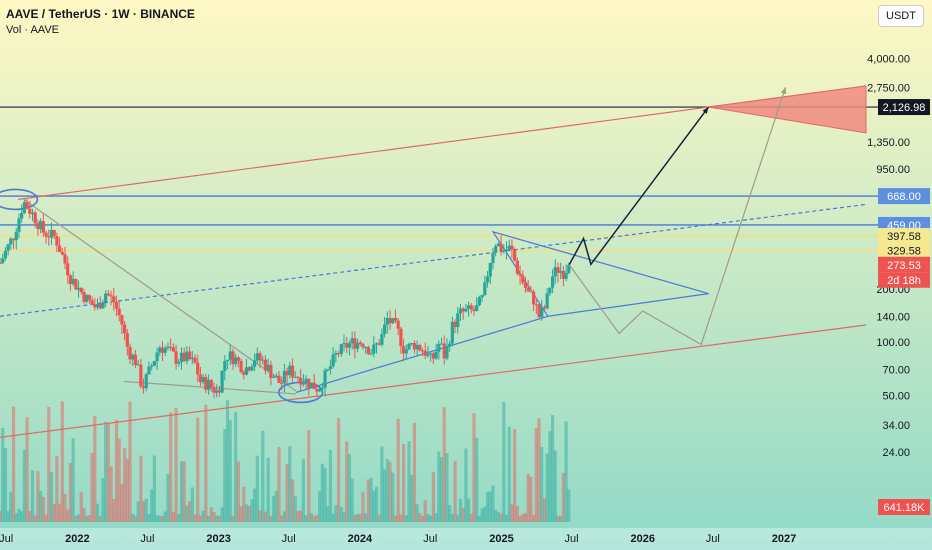 This screenshot has width=932, height=550. I want to click on countdown-box, so click(904, 280).